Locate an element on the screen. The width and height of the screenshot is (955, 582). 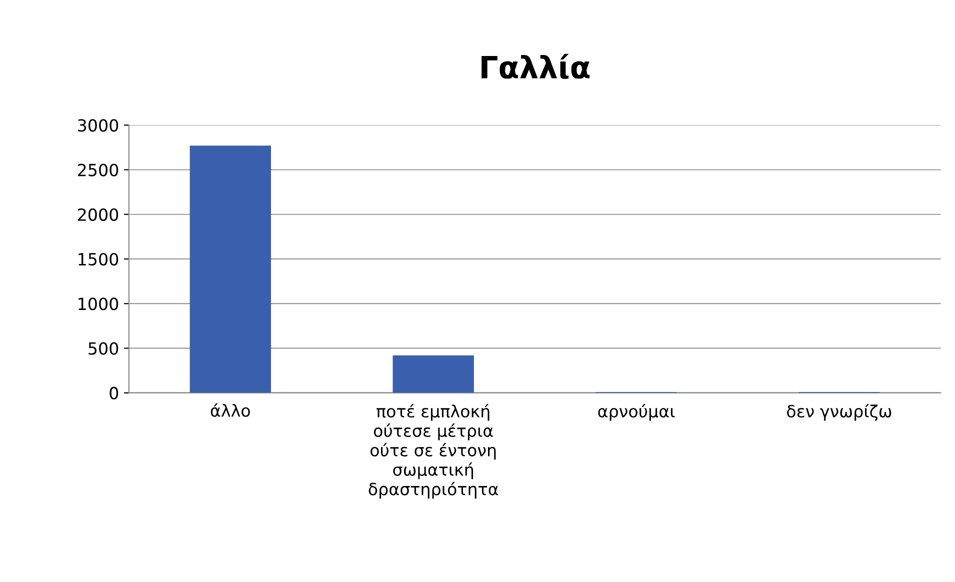
y-tick-label: 500 is located at coordinates (103, 348).